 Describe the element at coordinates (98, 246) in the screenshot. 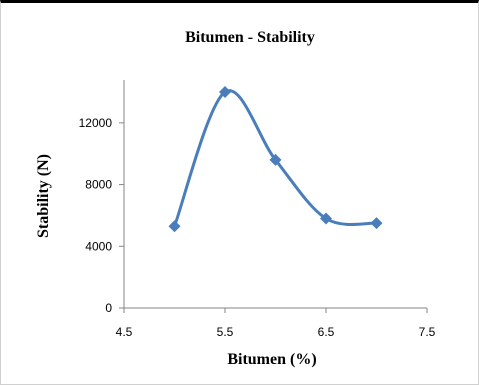

I see `y-tick-label: 4000` at that location.